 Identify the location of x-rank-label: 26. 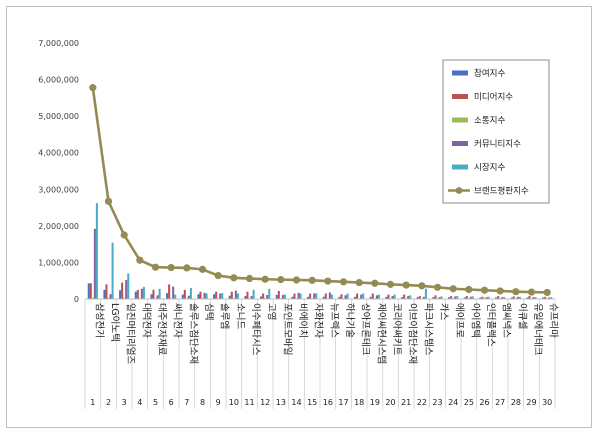
(484, 402).